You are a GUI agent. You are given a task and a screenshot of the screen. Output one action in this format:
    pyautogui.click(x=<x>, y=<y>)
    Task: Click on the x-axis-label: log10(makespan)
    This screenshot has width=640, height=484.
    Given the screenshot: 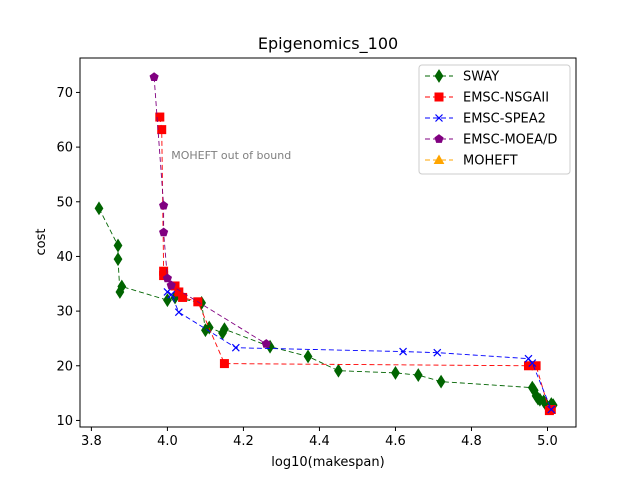 What is the action you would take?
    pyautogui.click(x=327, y=462)
    